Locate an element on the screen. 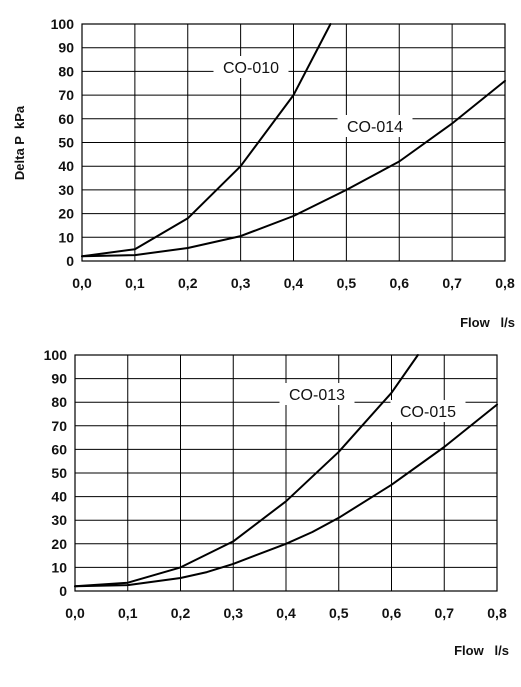  series-label-co-010: CO-010 is located at coordinates (251, 68).